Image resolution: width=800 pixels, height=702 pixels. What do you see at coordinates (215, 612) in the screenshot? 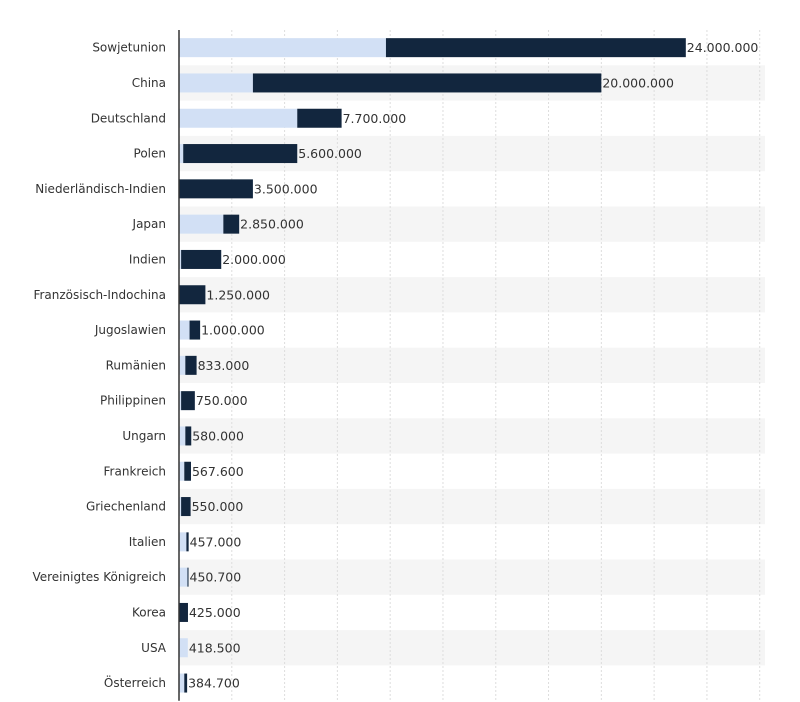
I see `value-label: 425.000` at bounding box center [215, 612].